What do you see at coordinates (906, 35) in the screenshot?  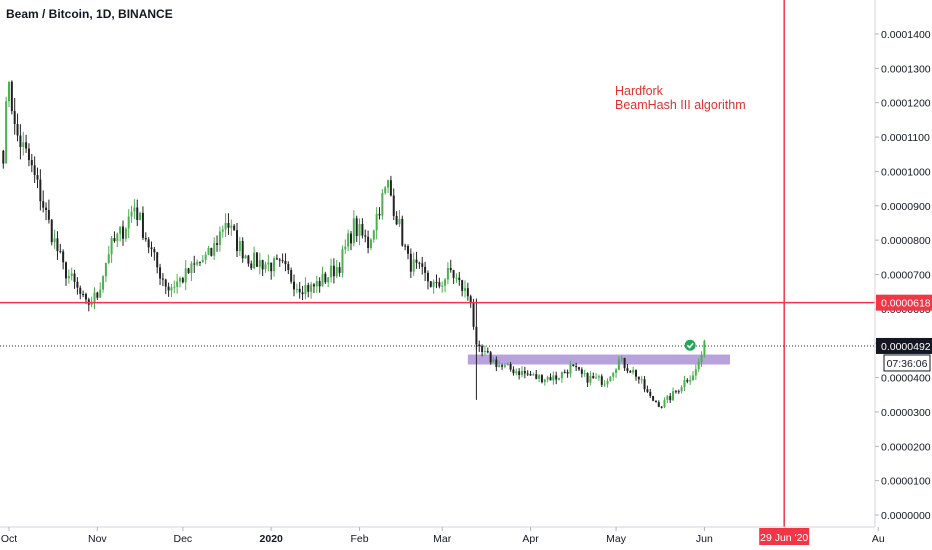 I see `y-tick-label: 0.0001400` at bounding box center [906, 35].